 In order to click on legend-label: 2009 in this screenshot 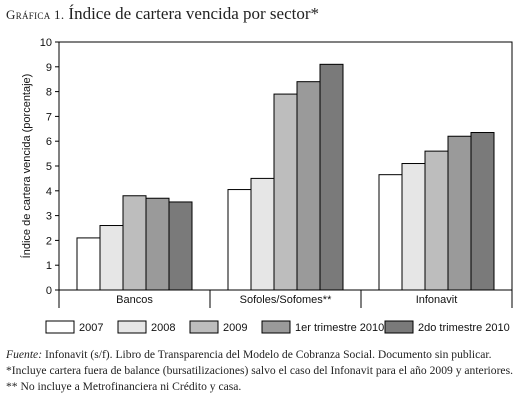, I will do `click(235, 328)`.